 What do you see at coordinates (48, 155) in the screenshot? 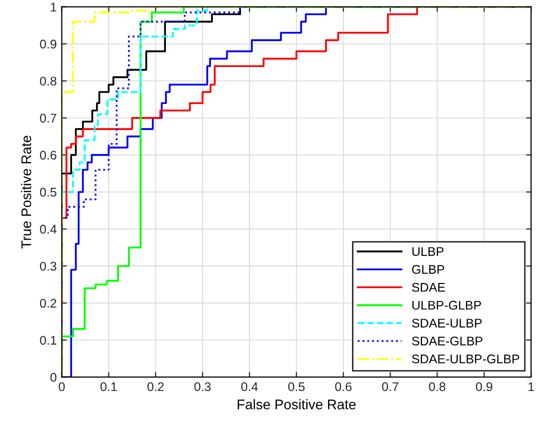
I see `y-tick-label: 0.6` at bounding box center [48, 155].